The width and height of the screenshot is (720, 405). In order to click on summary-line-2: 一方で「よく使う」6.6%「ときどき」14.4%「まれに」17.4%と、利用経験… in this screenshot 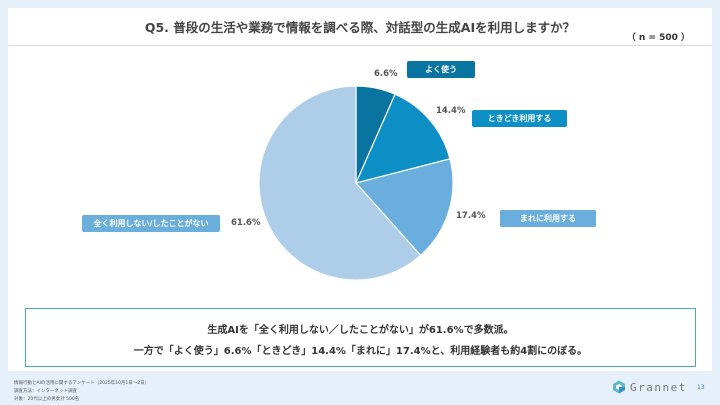, I will do `click(360, 351)`.